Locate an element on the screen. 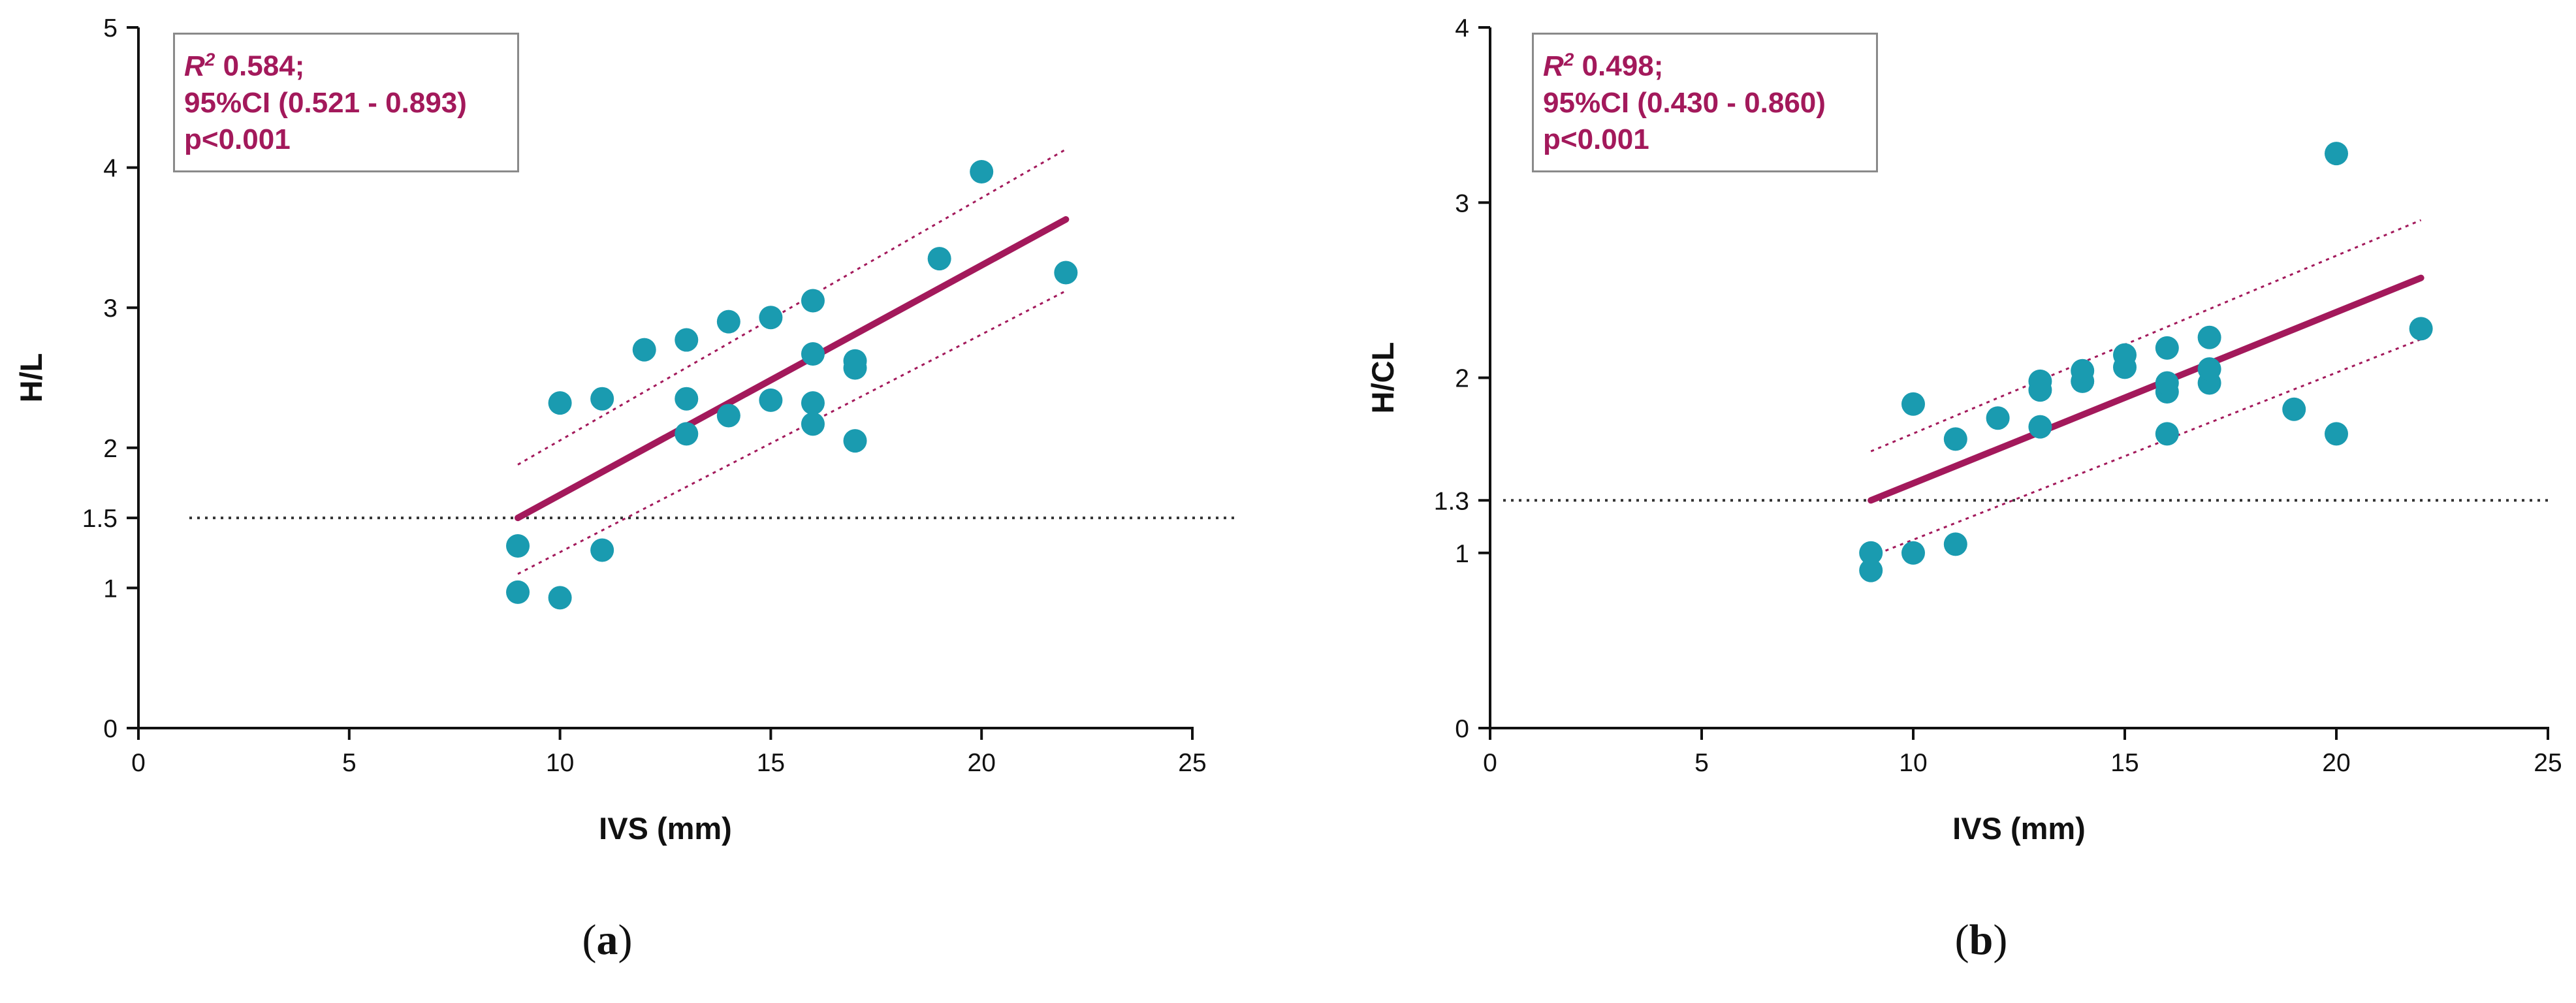  y-tick-label-b-3: 3 is located at coordinates (1462, 203).